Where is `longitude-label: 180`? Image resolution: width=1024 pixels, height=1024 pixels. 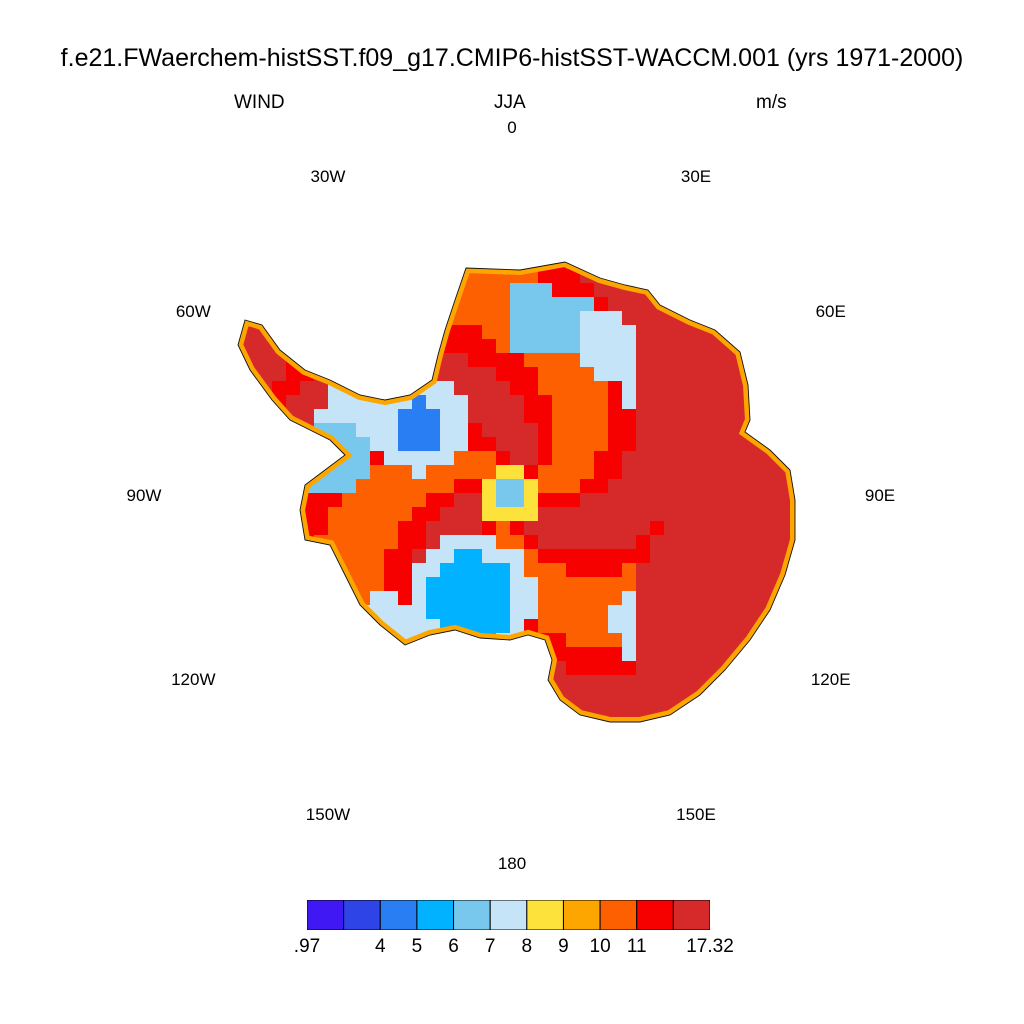 longitude-label: 180 is located at coordinates (512, 863).